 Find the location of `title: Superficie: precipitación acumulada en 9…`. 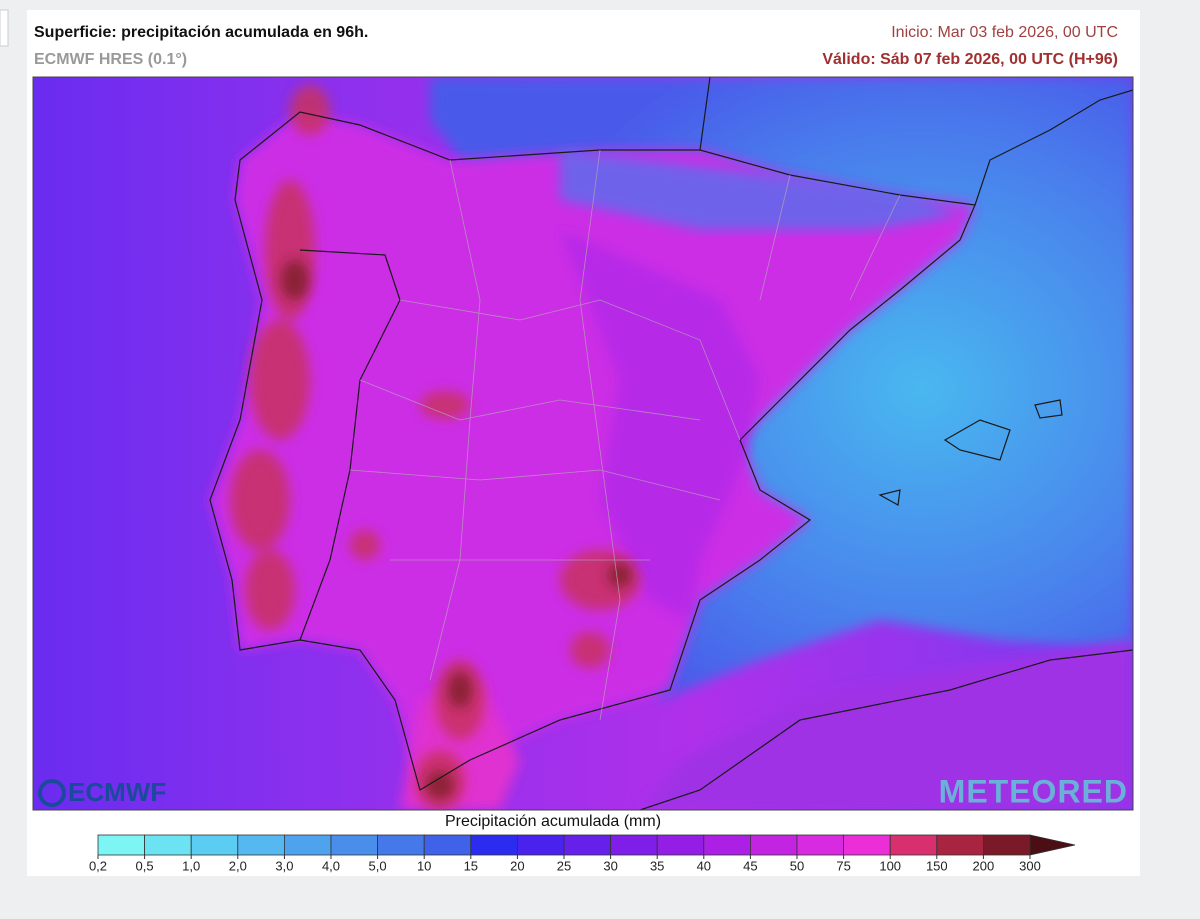

title: Superficie: precipitación acumulada en 9… is located at coordinates (201, 32).